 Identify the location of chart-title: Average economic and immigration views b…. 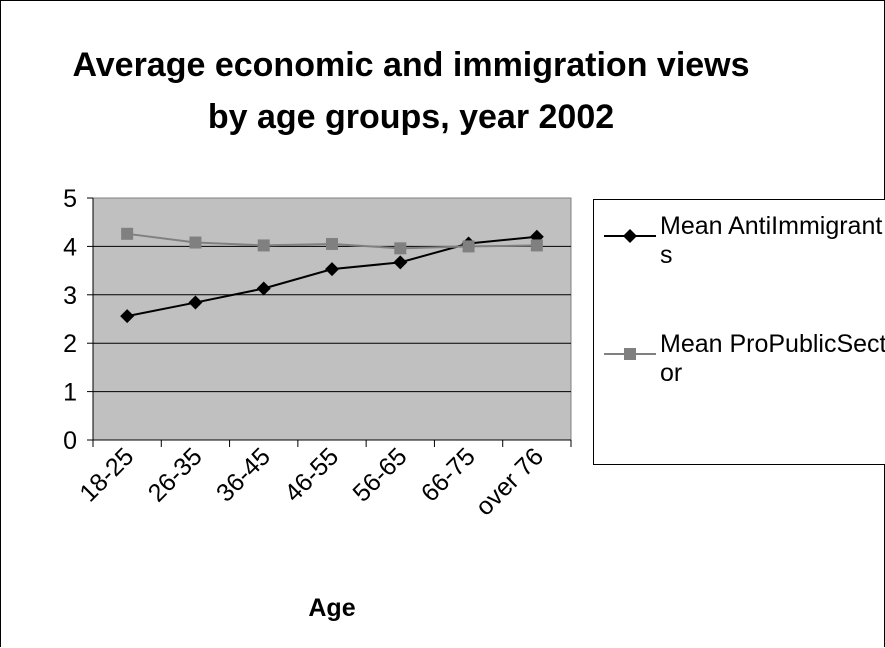
(411, 91).